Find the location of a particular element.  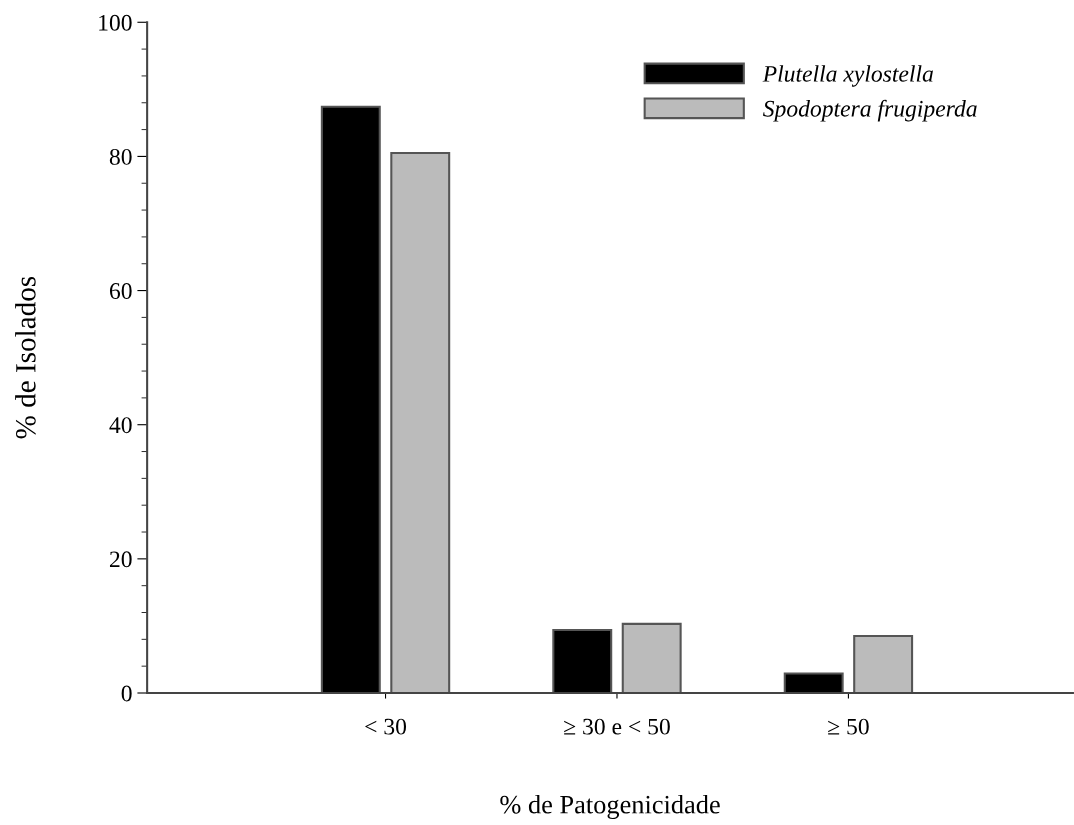

x-tick-label: ≥ 30 e < 50 is located at coordinates (617, 726).